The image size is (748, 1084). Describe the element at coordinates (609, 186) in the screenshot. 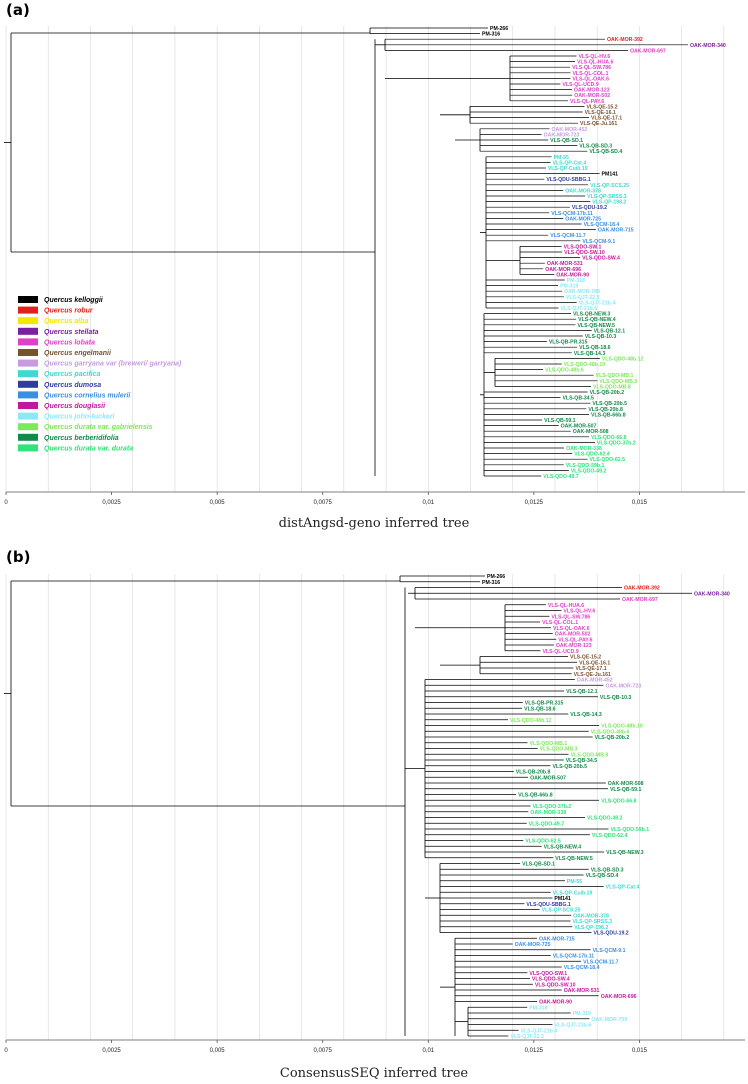

I see `leaf-label: VLS-QP-SCS.25` at that location.